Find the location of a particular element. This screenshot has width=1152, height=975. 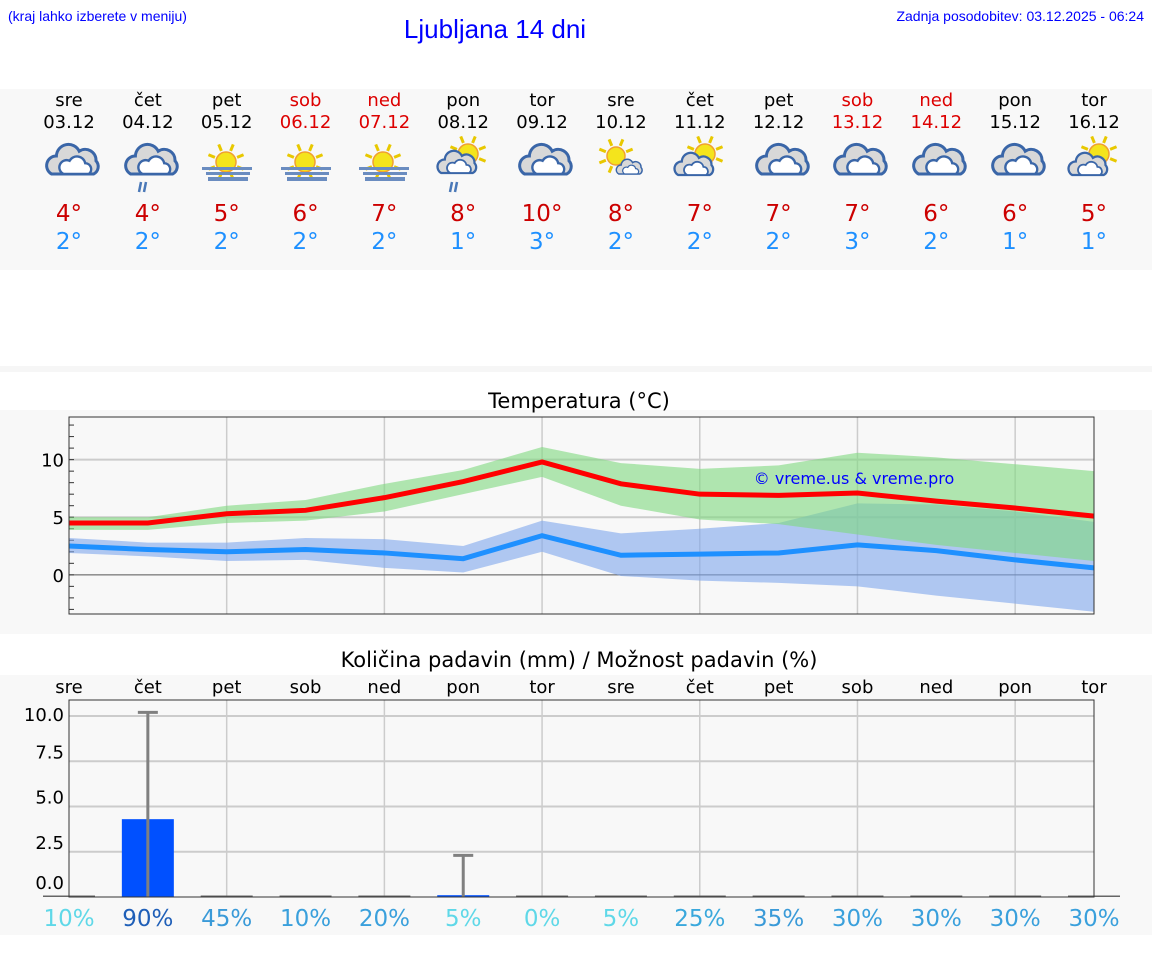

day-column: sre 10.12 8° 2° is located at coordinates (621, 172).